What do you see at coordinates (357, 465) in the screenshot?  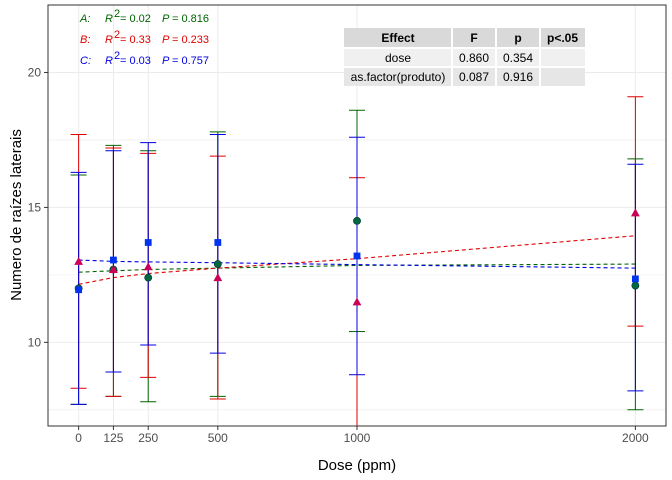 I see `x-axis-title: Dose (ppm)` at bounding box center [357, 465].